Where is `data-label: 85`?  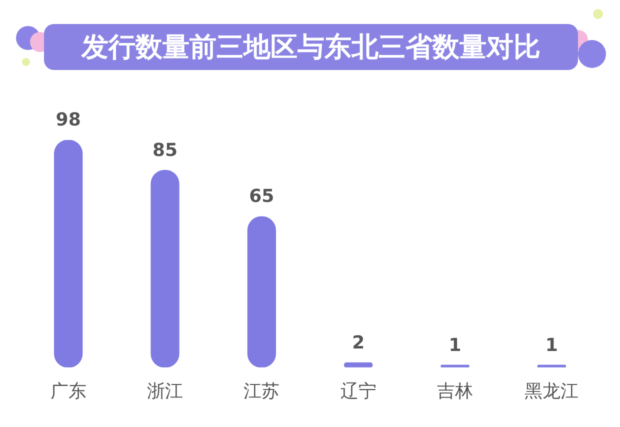
data-label: 85 is located at coordinates (165, 150).